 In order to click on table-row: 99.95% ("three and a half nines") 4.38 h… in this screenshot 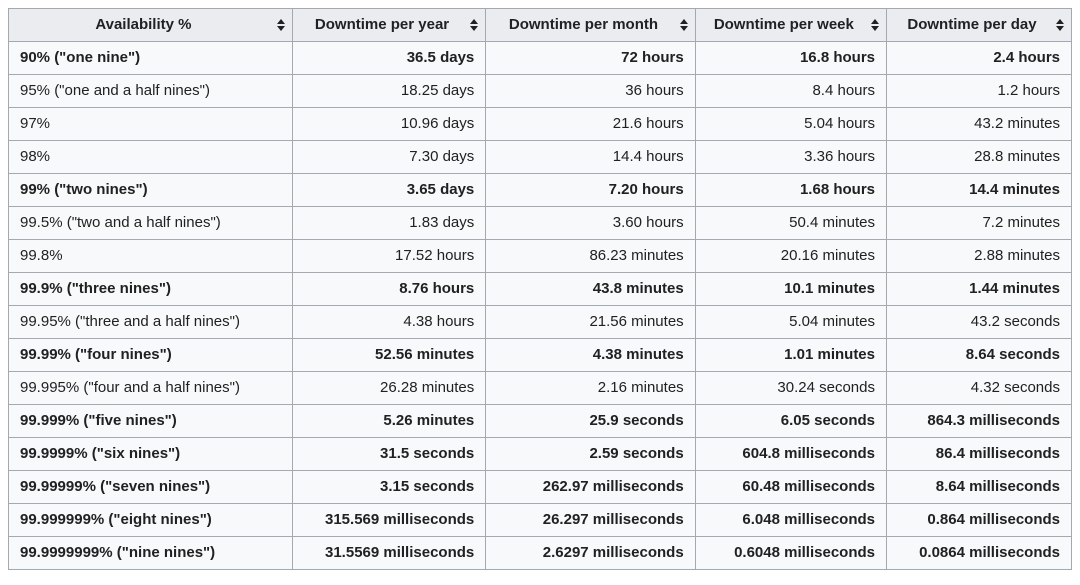, I will do `click(540, 322)`.